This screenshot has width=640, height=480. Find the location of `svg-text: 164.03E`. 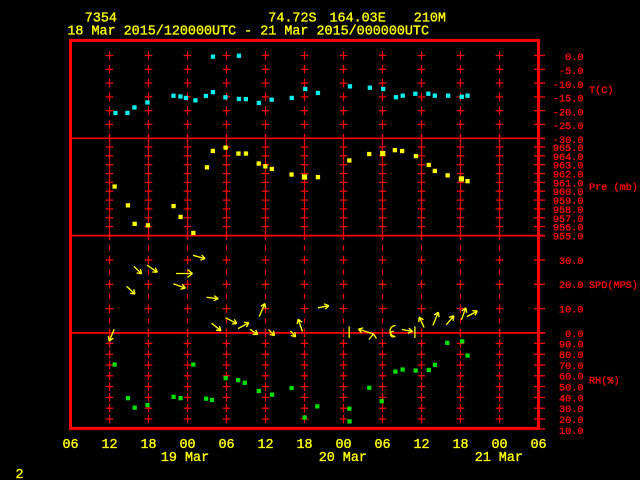

svg-text: 164.03E is located at coordinates (358, 19).